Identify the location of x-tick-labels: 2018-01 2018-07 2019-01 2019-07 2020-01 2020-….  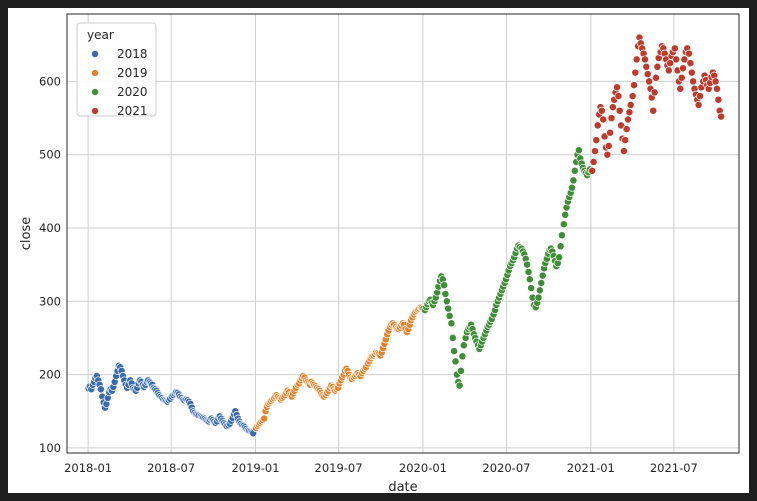
(381, 468).